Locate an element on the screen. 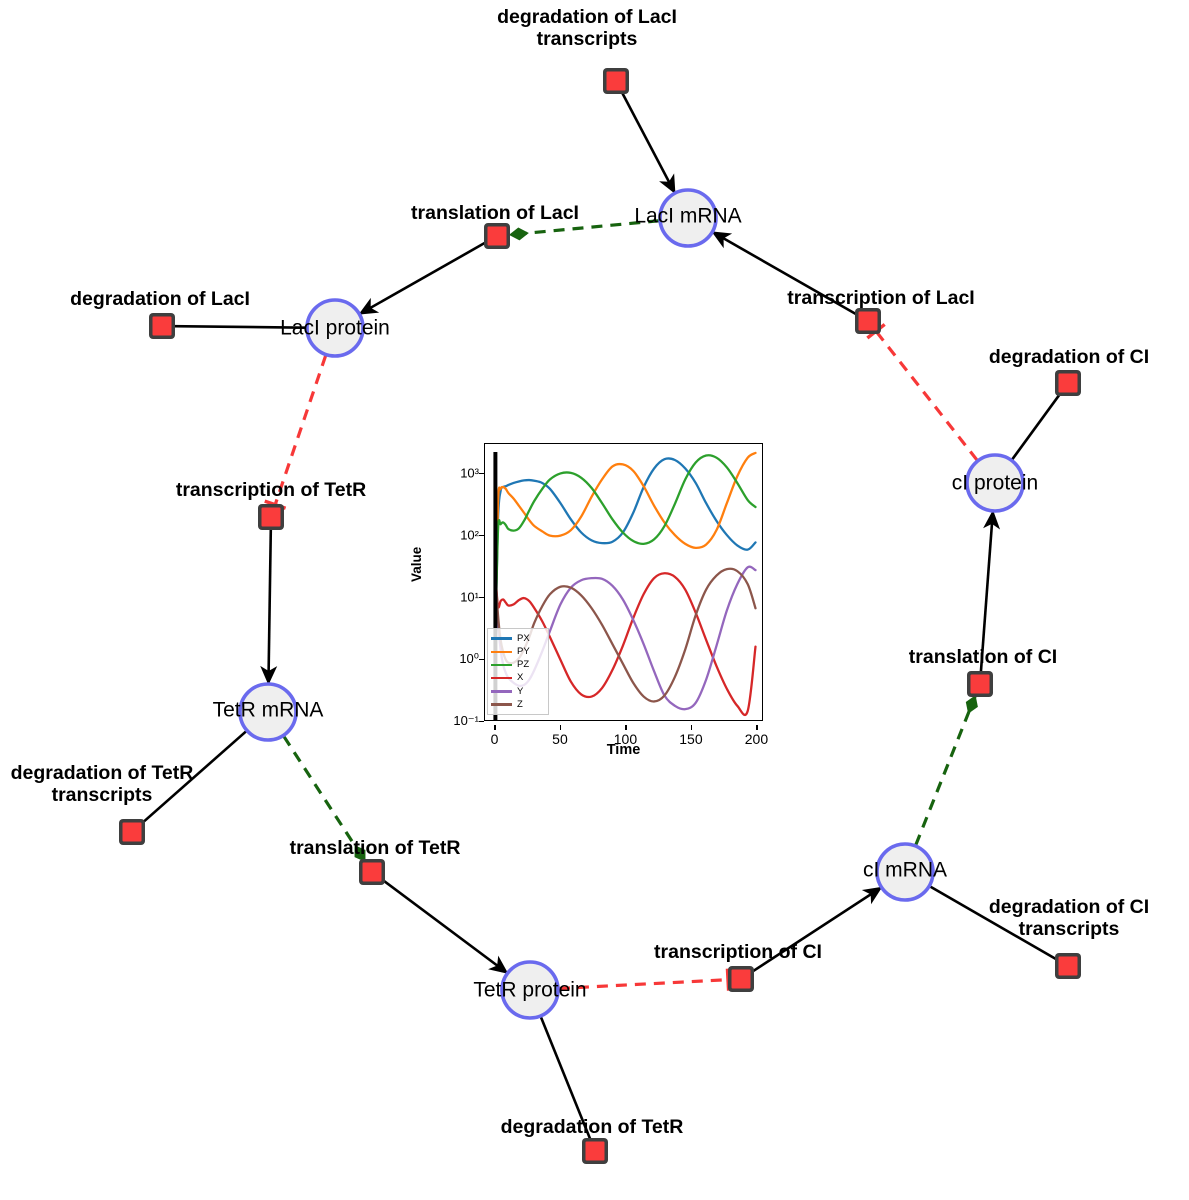 The height and width of the screenshot is (1200, 1189). species-node-tetr_mrna is located at coordinates (268, 712).